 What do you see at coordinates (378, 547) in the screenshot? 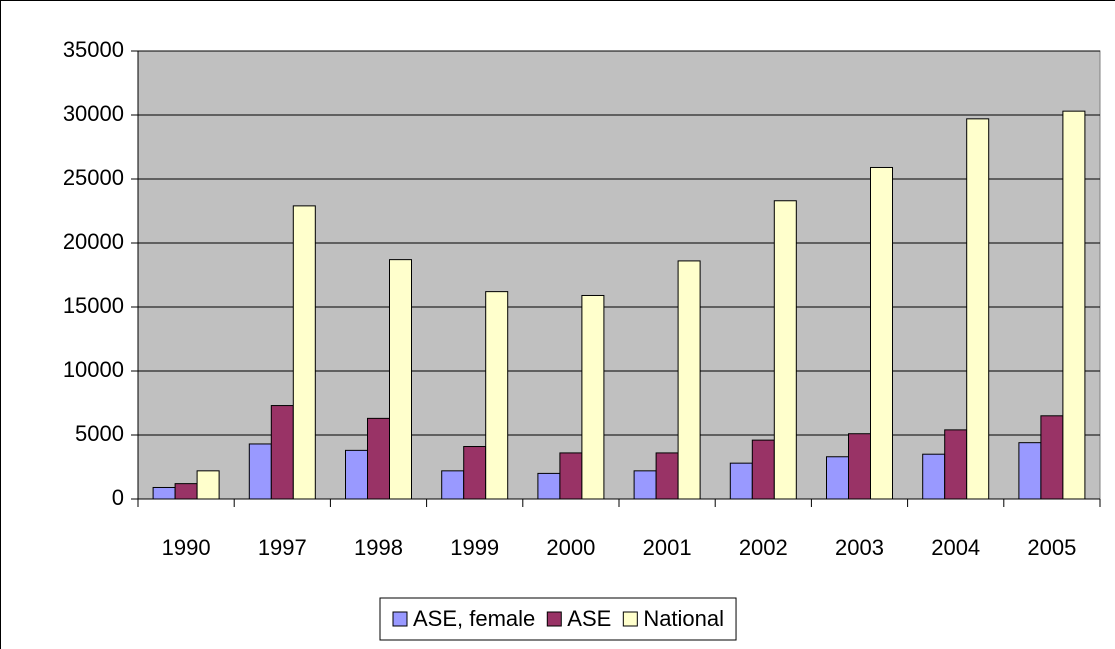
I see `x-tick-label: 1998` at bounding box center [378, 547].